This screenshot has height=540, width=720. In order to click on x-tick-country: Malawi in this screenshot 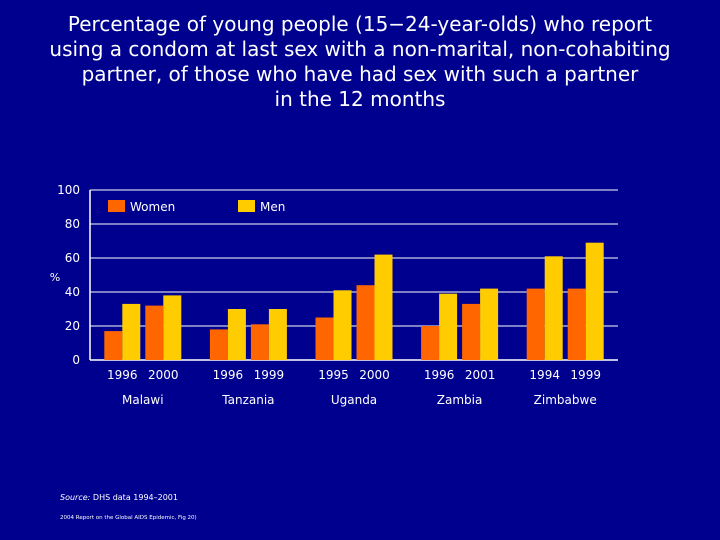, I will do `click(143, 400)`.